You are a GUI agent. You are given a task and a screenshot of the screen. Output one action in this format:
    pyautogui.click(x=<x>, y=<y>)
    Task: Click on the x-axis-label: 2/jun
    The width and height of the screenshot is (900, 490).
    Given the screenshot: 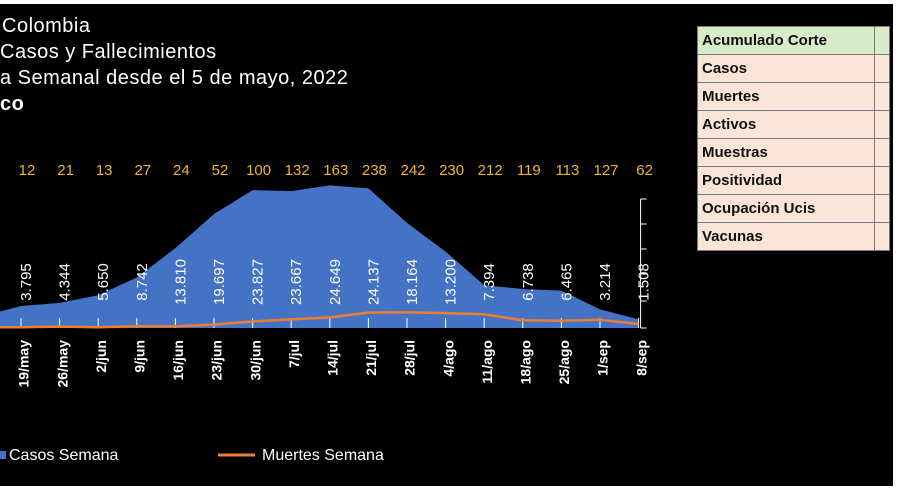 What is the action you would take?
    pyautogui.click(x=101, y=356)
    